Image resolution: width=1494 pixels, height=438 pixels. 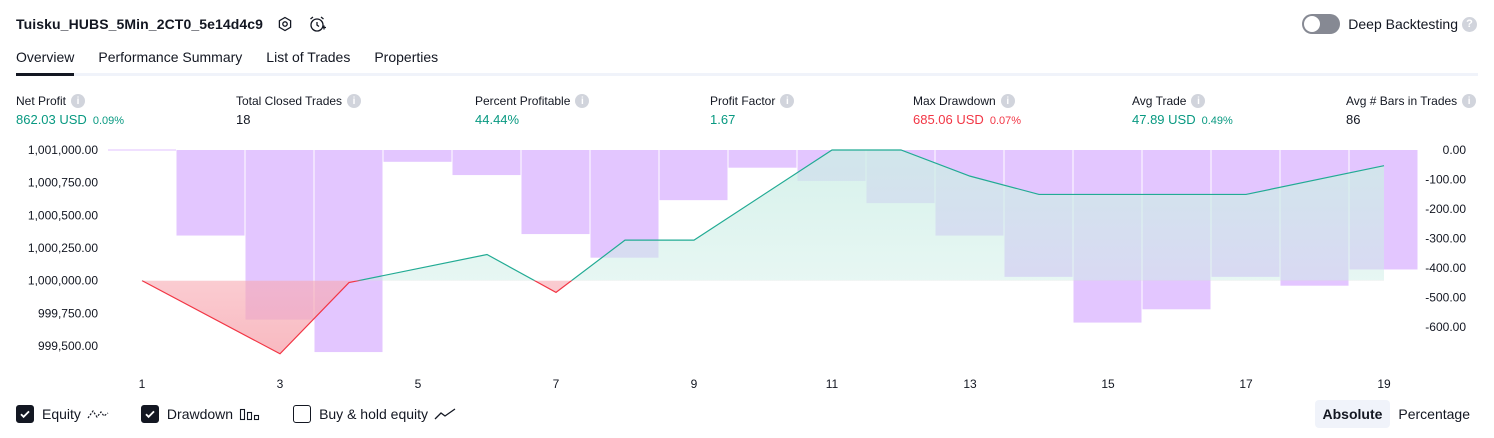 What do you see at coordinates (1182, 109) in the screenshot?
I see `metric-avg-trade: Avg Trade i 47.89 USD 0.49%` at bounding box center [1182, 109].